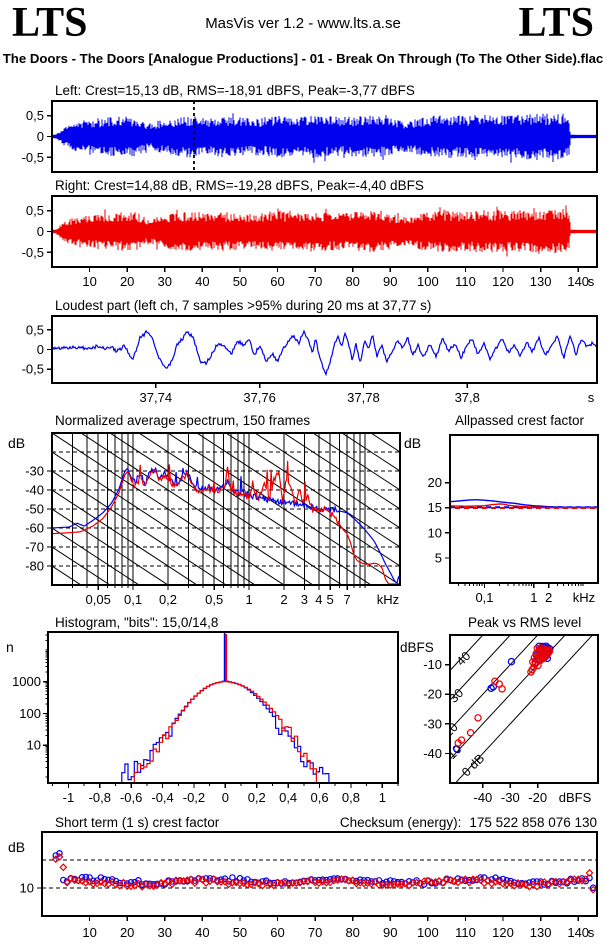 This screenshot has height=946, width=606. I want to click on plot-frame, so click(223, 707).